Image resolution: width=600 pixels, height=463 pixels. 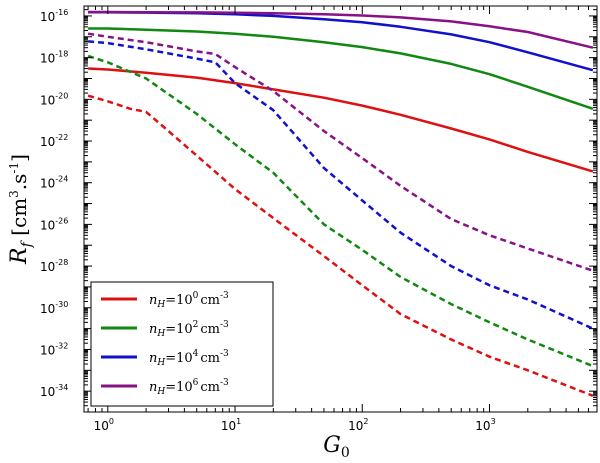 What do you see at coordinates (54, 58) in the screenshot?
I see `y-tick-label-1: 10-18` at bounding box center [54, 58].